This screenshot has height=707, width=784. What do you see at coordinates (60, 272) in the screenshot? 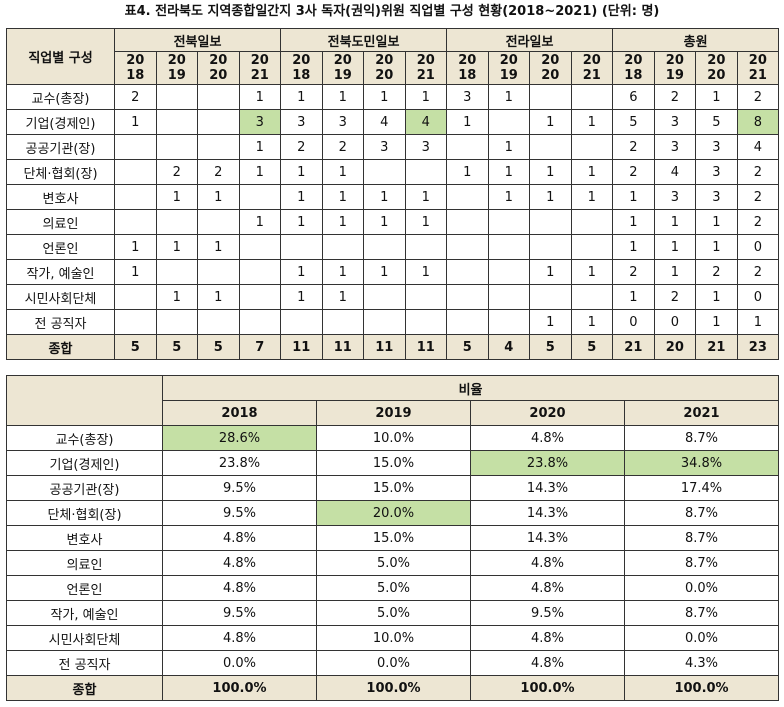
I see `row-label: 작가, 예술인` at bounding box center [60, 272].